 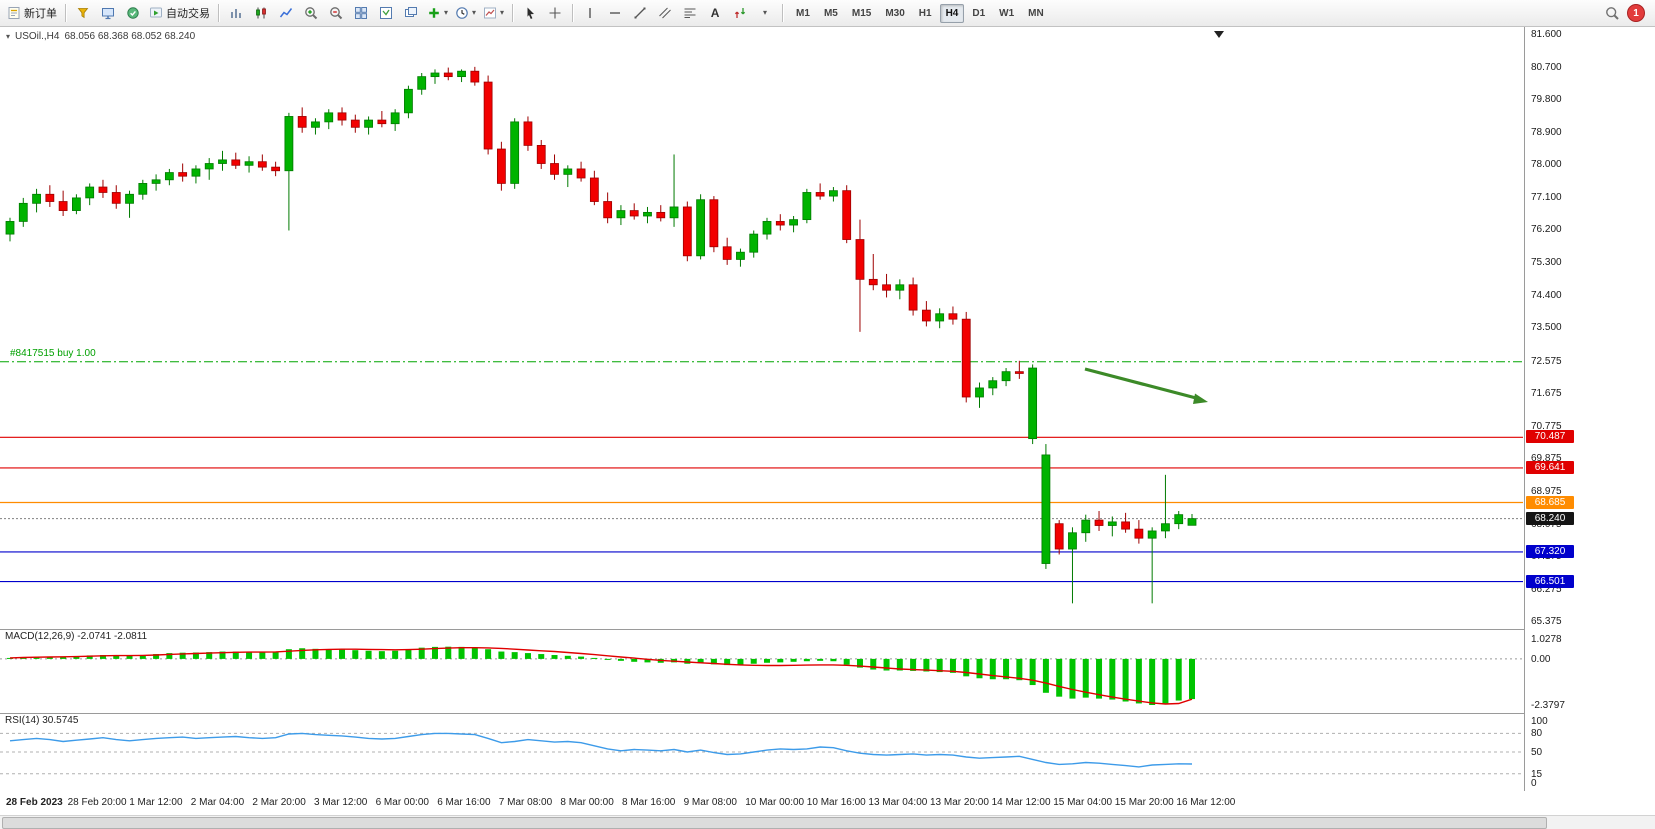 What do you see at coordinates (740, 13) in the screenshot?
I see `arrows-tool-button` at bounding box center [740, 13].